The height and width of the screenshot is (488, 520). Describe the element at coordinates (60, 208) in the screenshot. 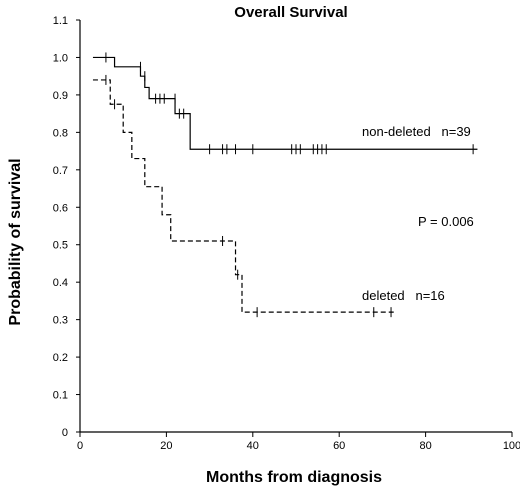

I see `y-tick-label: 0.6` at that location.